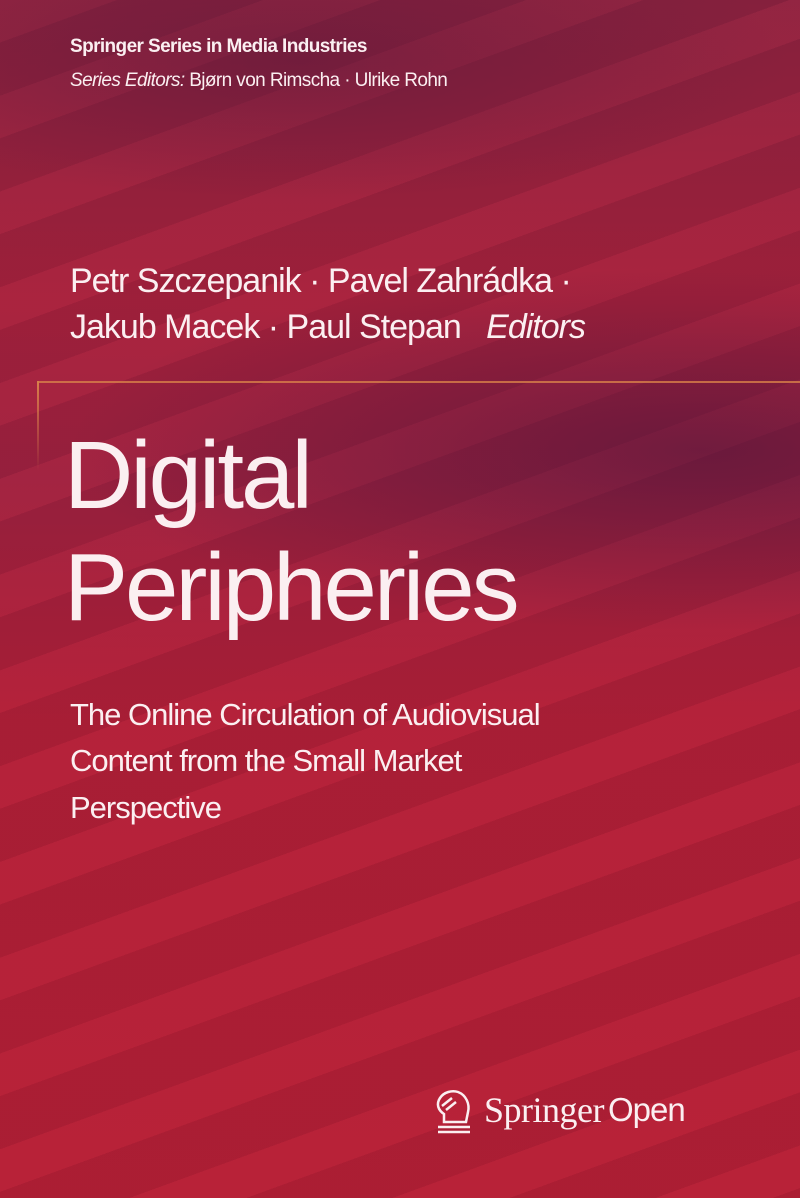  I want to click on book-title-line-2: Peripheries, so click(292, 587).